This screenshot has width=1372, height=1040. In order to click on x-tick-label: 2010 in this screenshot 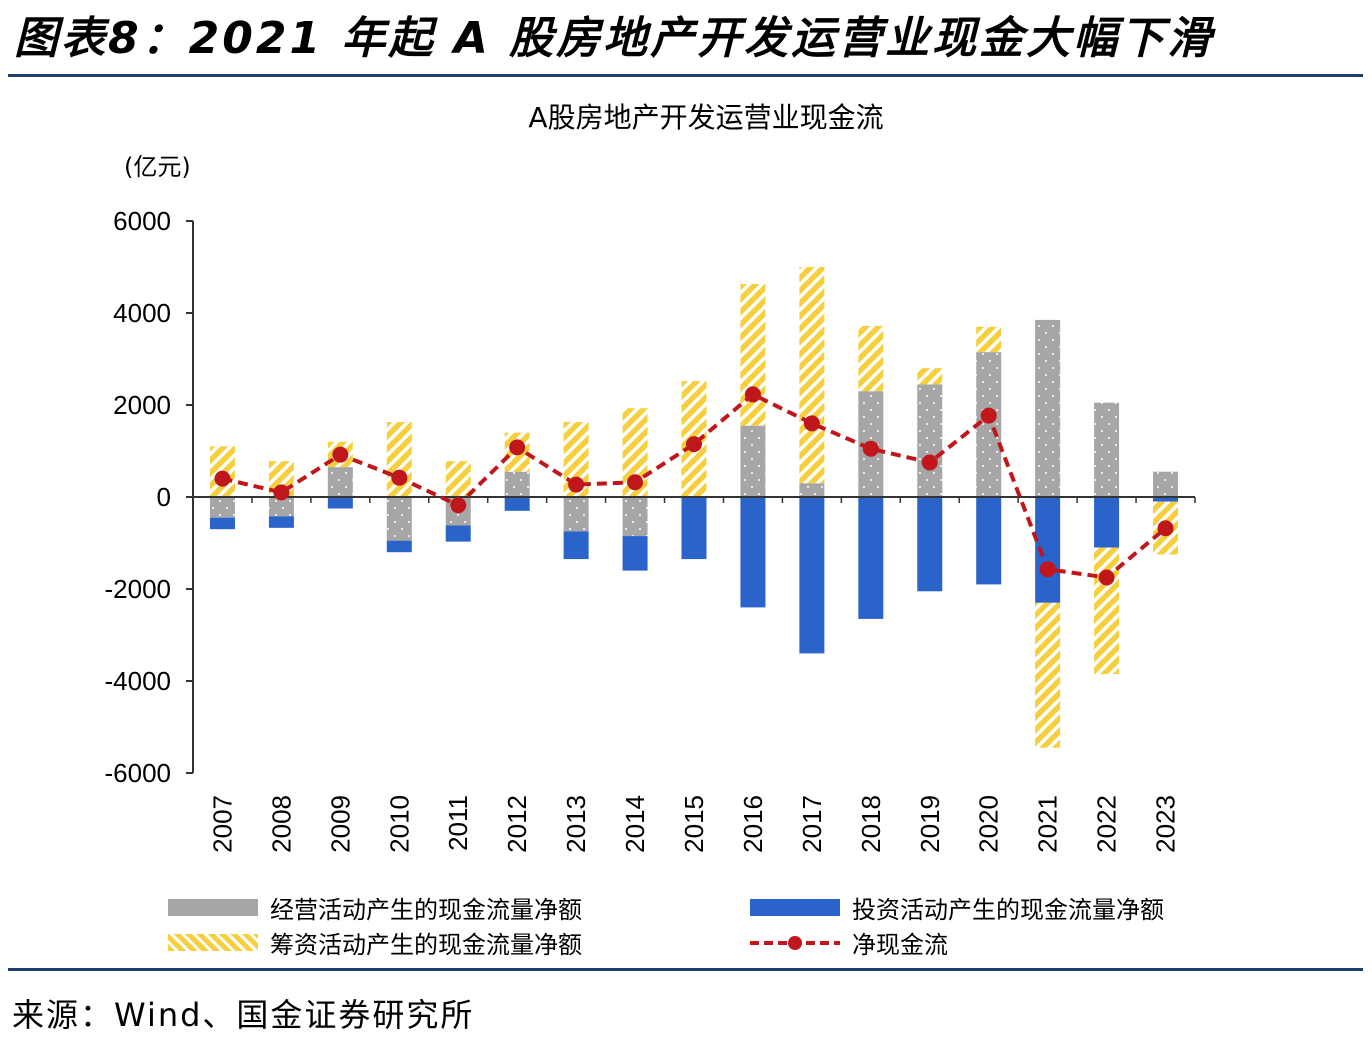, I will do `click(399, 824)`.